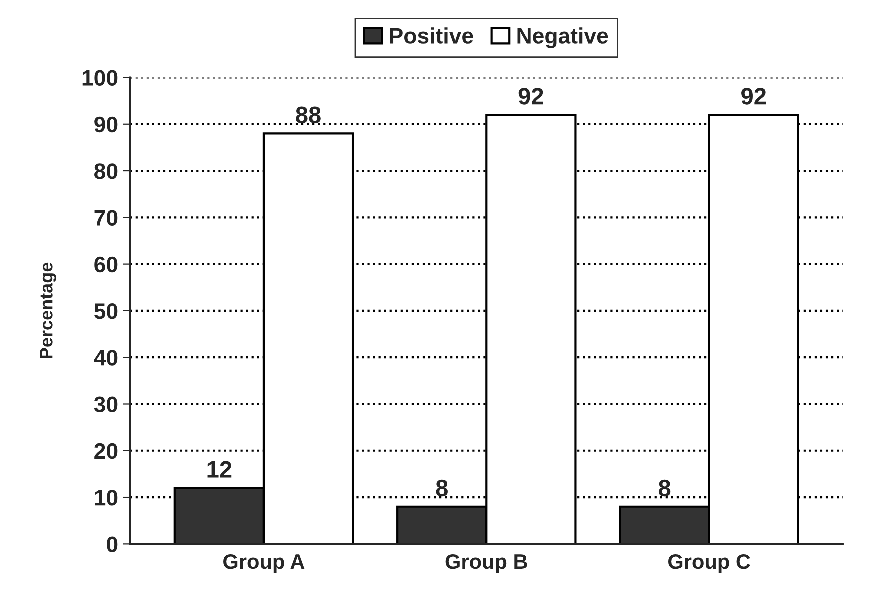 Image resolution: width=869 pixels, height=598 pixels. Describe the element at coordinates (432, 36) in the screenshot. I see `legend-label: Positive` at that location.